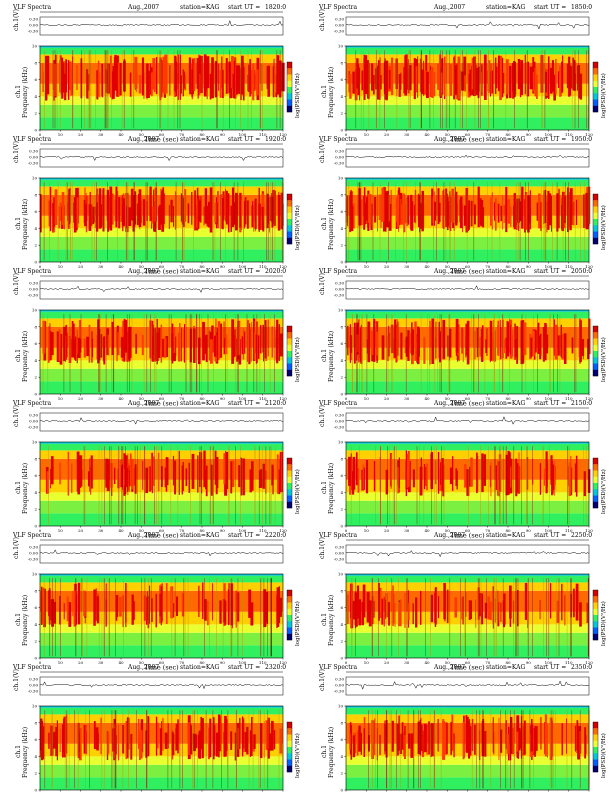  Describe the element at coordinates (339, 295) in the screenshot. I see `waveform-tick-label: -0.30` at that location.